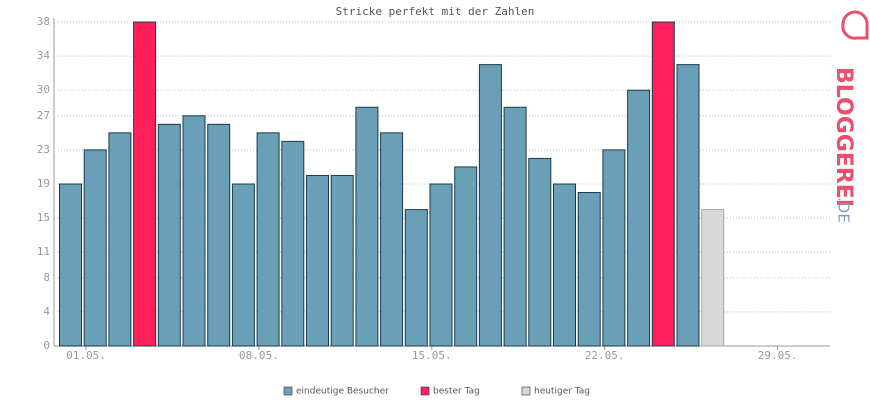  Describe the element at coordinates (43, 251) in the screenshot. I see `y-tick-label: 11` at that location.